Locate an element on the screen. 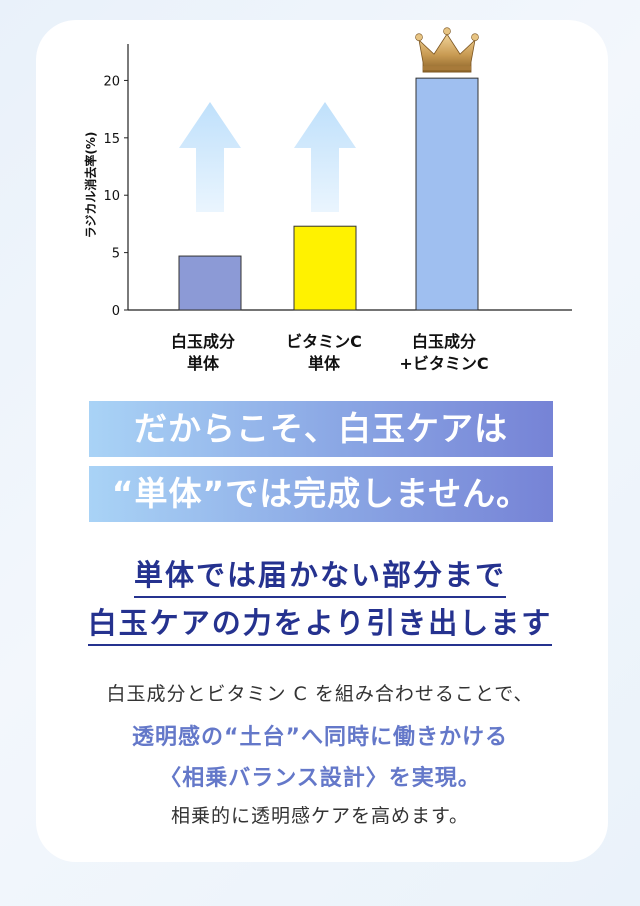 Image resolution: width=640 pixels, height=906 pixels. y-tick-label-2: 10 is located at coordinates (111, 196).